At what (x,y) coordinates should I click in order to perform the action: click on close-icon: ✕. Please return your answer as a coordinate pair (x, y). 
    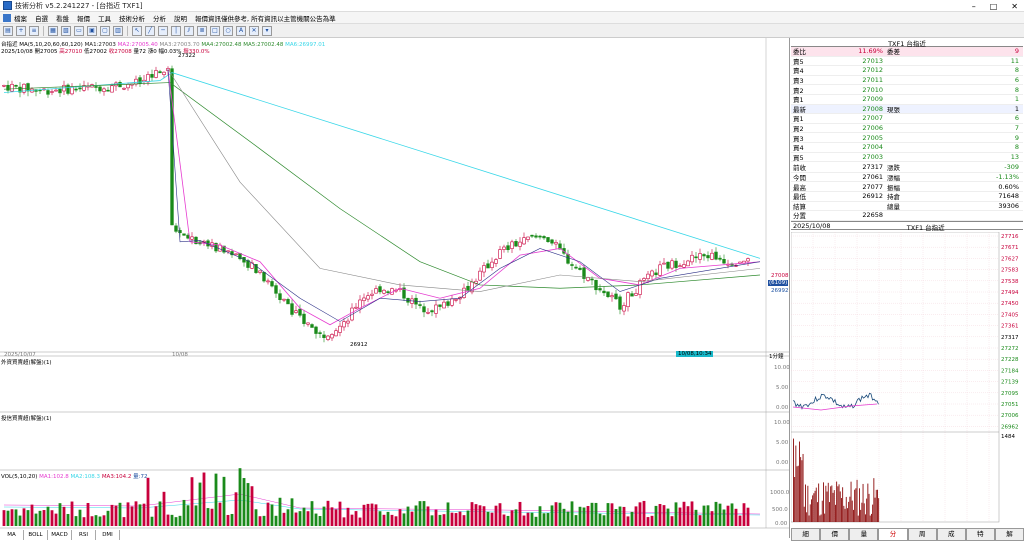
    Looking at the image, I should click on (1014, 6).